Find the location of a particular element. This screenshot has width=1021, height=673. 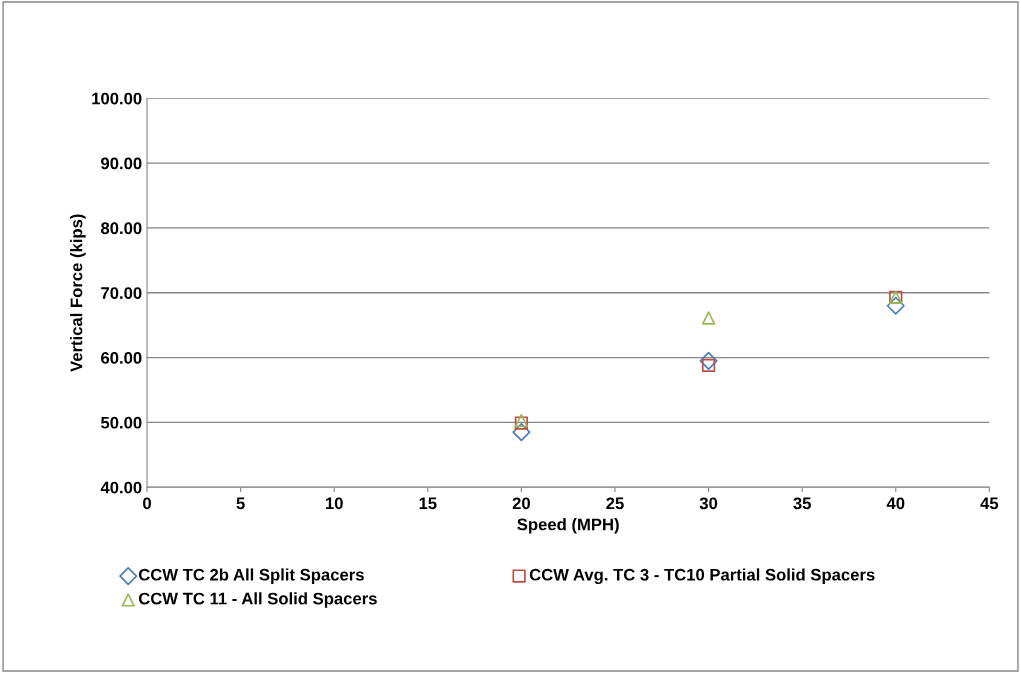

legend-label: CCW TC 11 - All Solid Spacers is located at coordinates (257, 600).